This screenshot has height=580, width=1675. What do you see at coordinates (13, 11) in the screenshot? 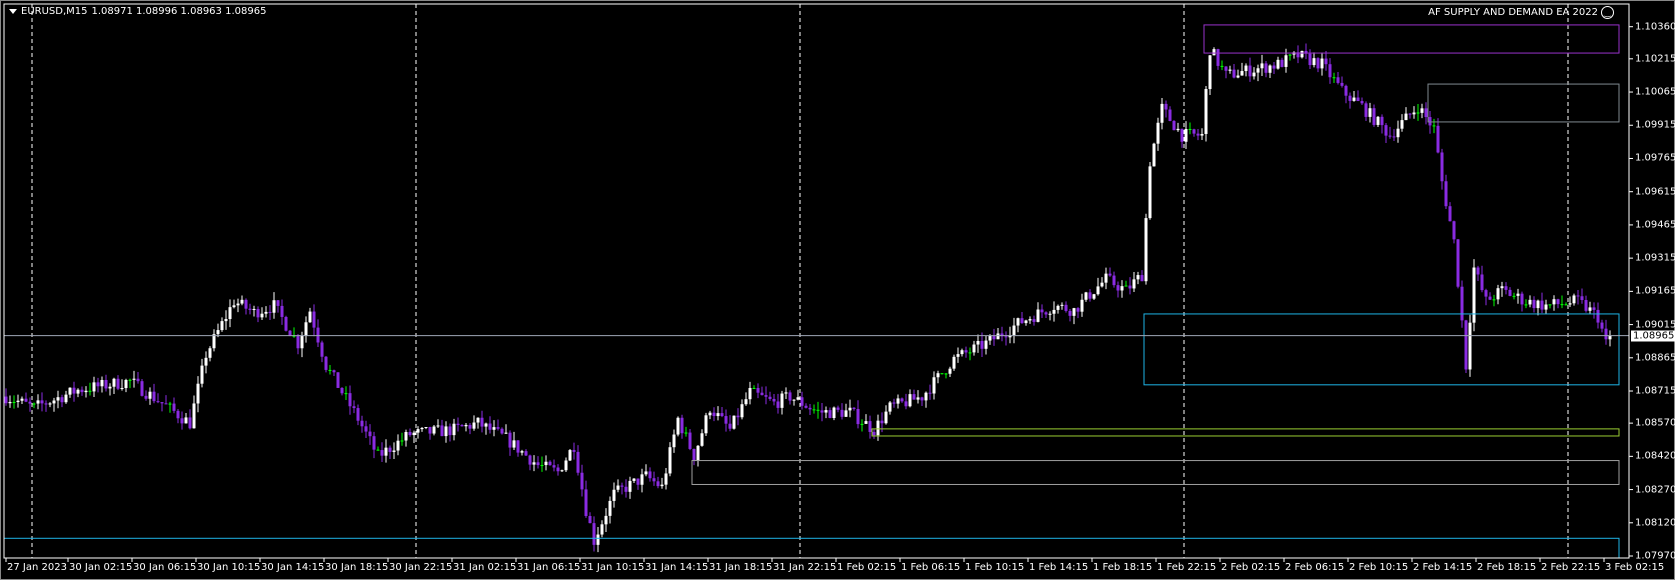
I see `dropdown-triangle-icon` at bounding box center [13, 11].